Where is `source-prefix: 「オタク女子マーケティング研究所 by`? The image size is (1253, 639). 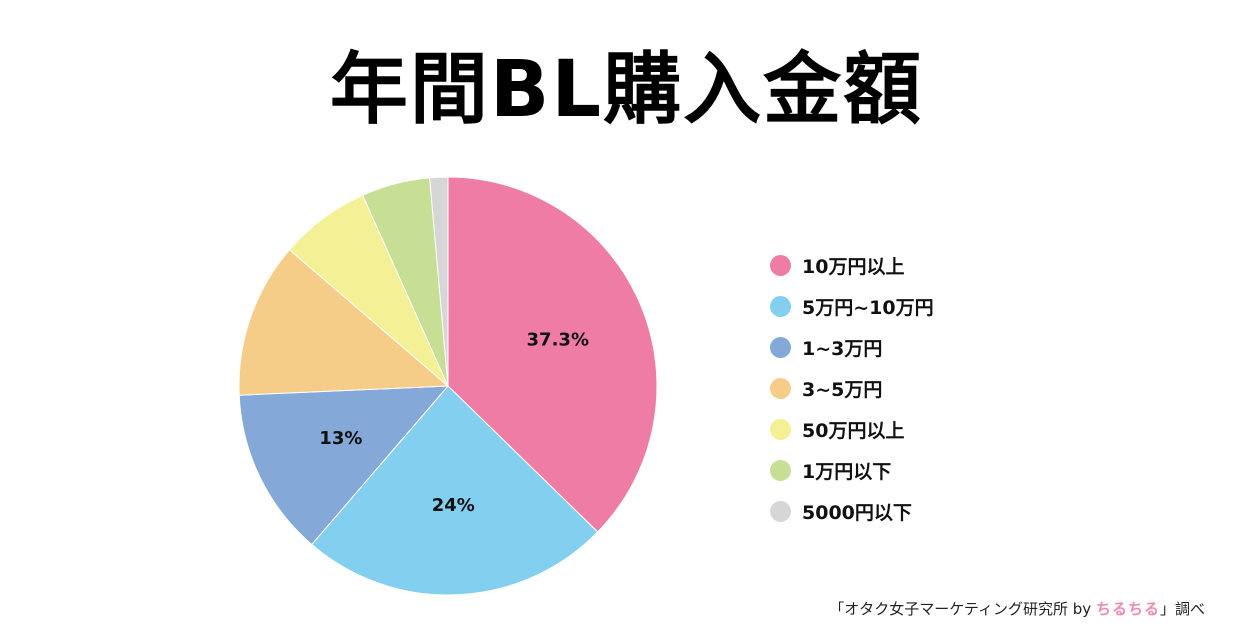
source-prefix: 「オタク女子マーケティング研究所 by is located at coordinates (962, 609).